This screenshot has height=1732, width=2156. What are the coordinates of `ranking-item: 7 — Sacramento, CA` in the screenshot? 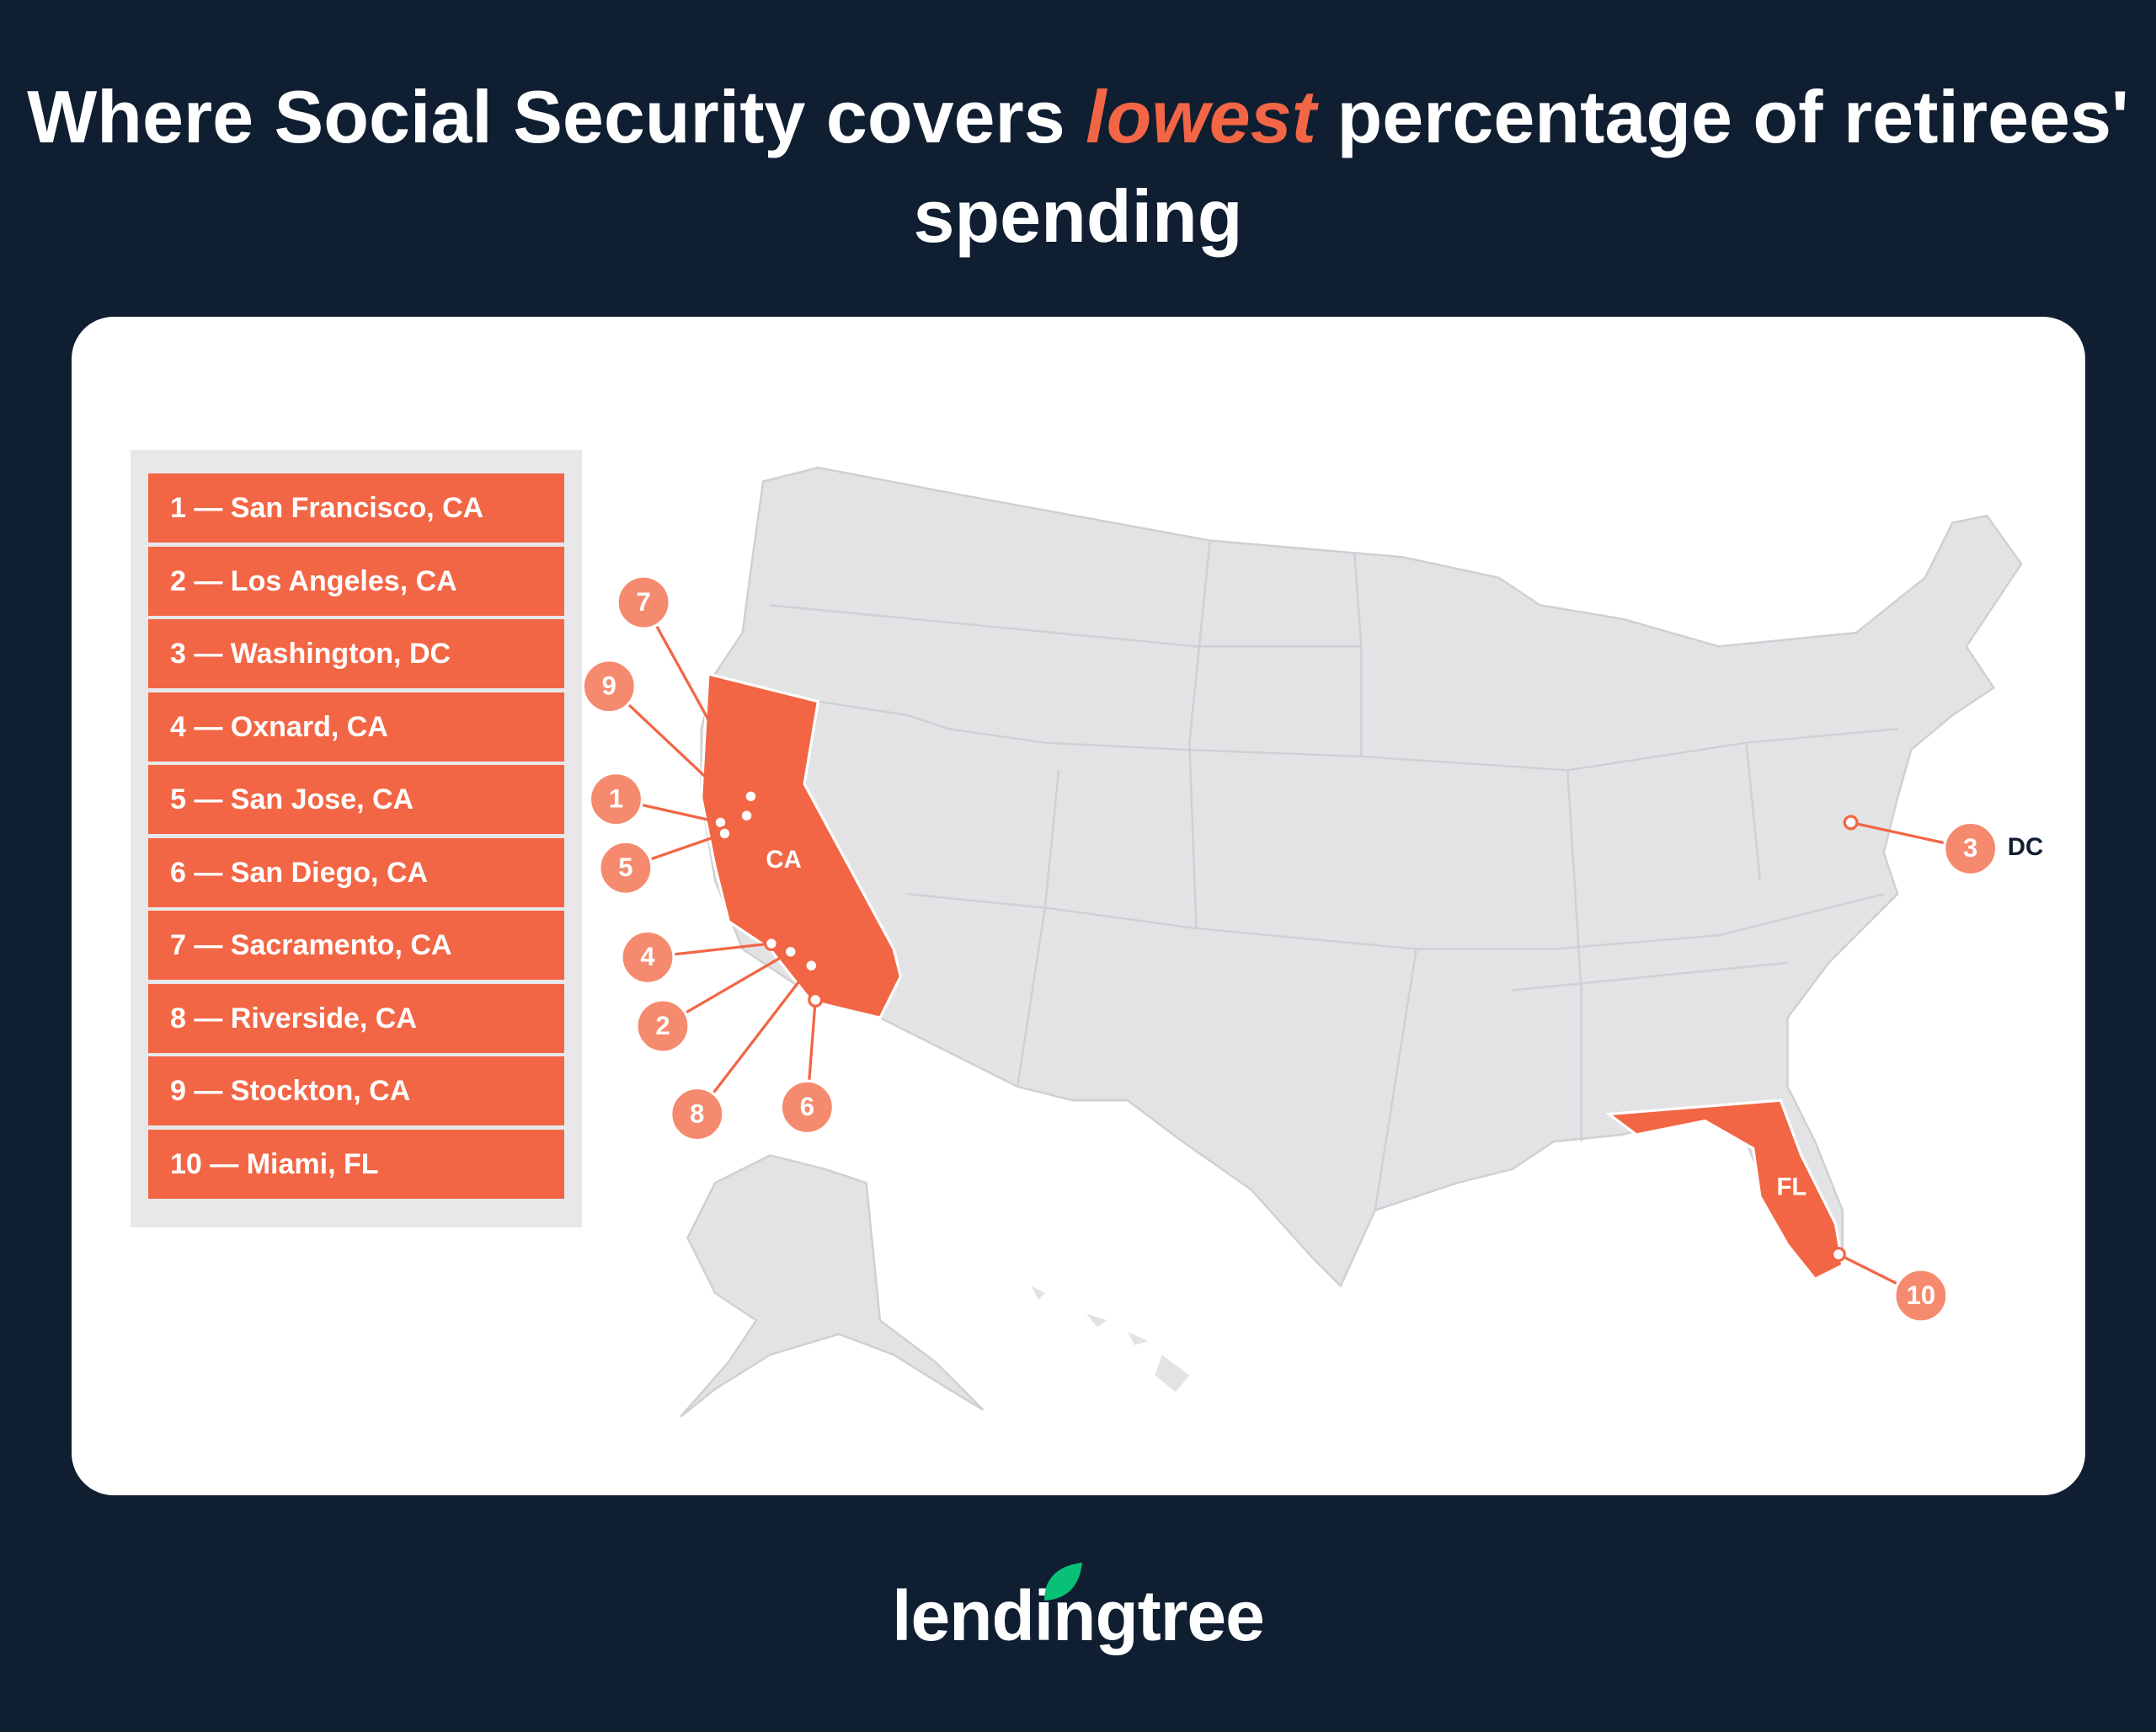 It's located at (356, 945).